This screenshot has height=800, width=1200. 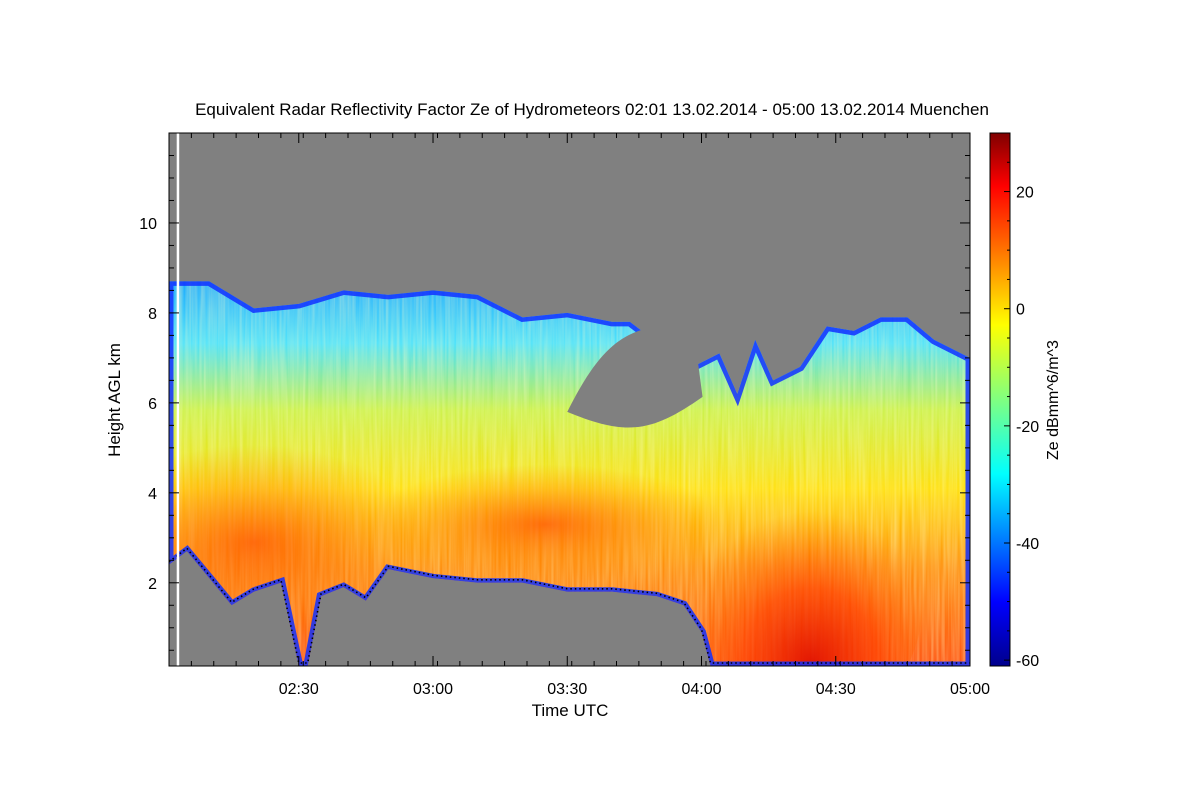 I want to click on x-tick-label: 03:00, so click(x=433, y=689).